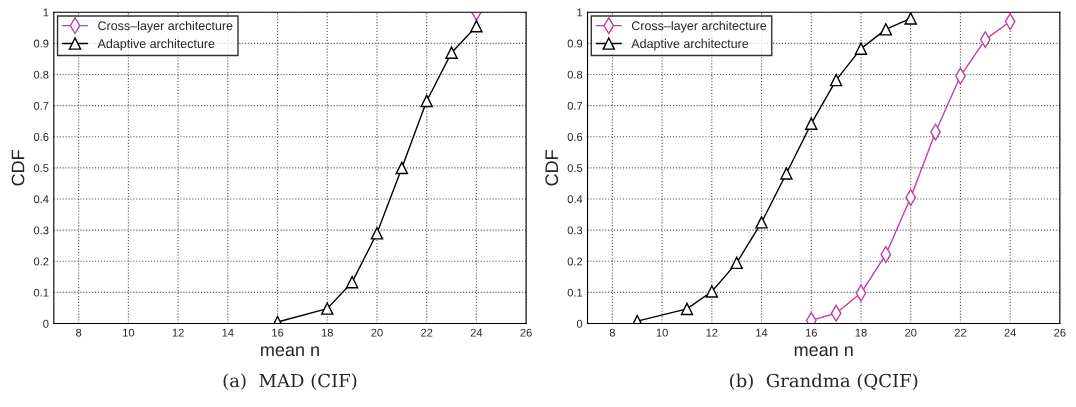  I want to click on text: (a) MAD (CIF), so click(290, 381).